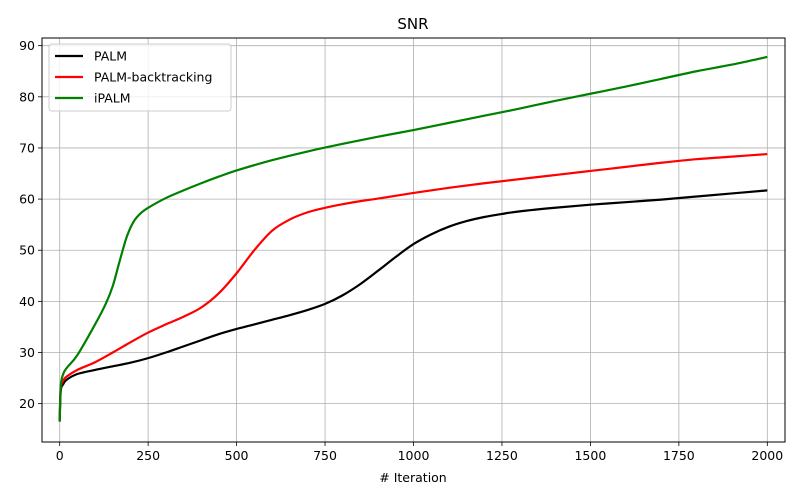  Describe the element at coordinates (27, 403) in the screenshot. I see `y-tick-label: 20` at that location.